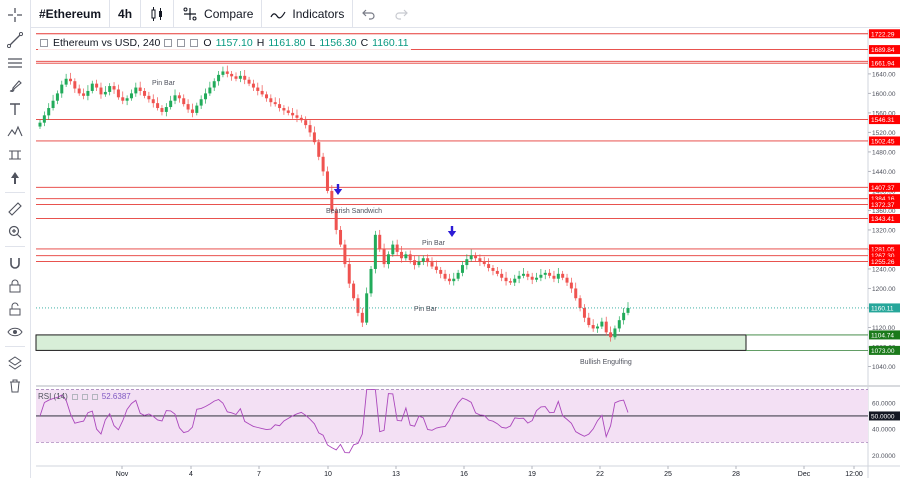  I want to click on trend-line-icon, so click(15, 40).